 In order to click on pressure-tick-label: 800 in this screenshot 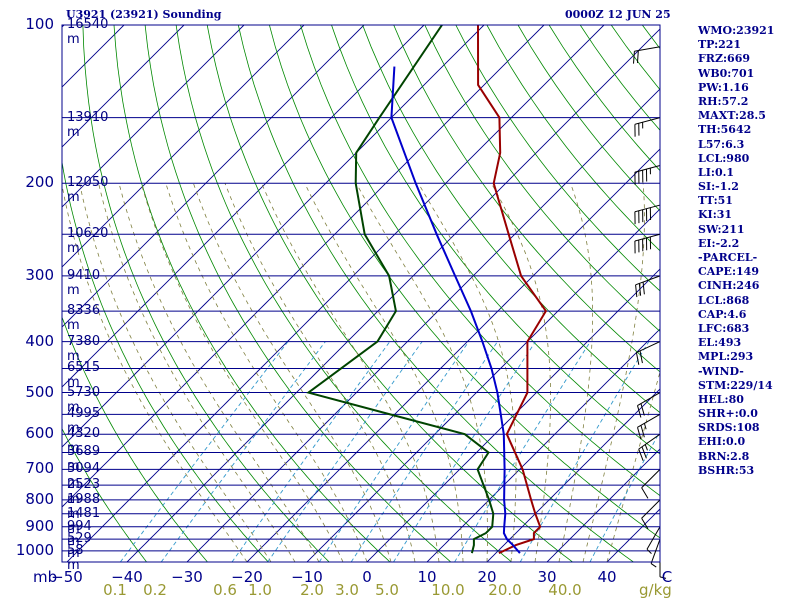, I will do `click(39, 498)`.